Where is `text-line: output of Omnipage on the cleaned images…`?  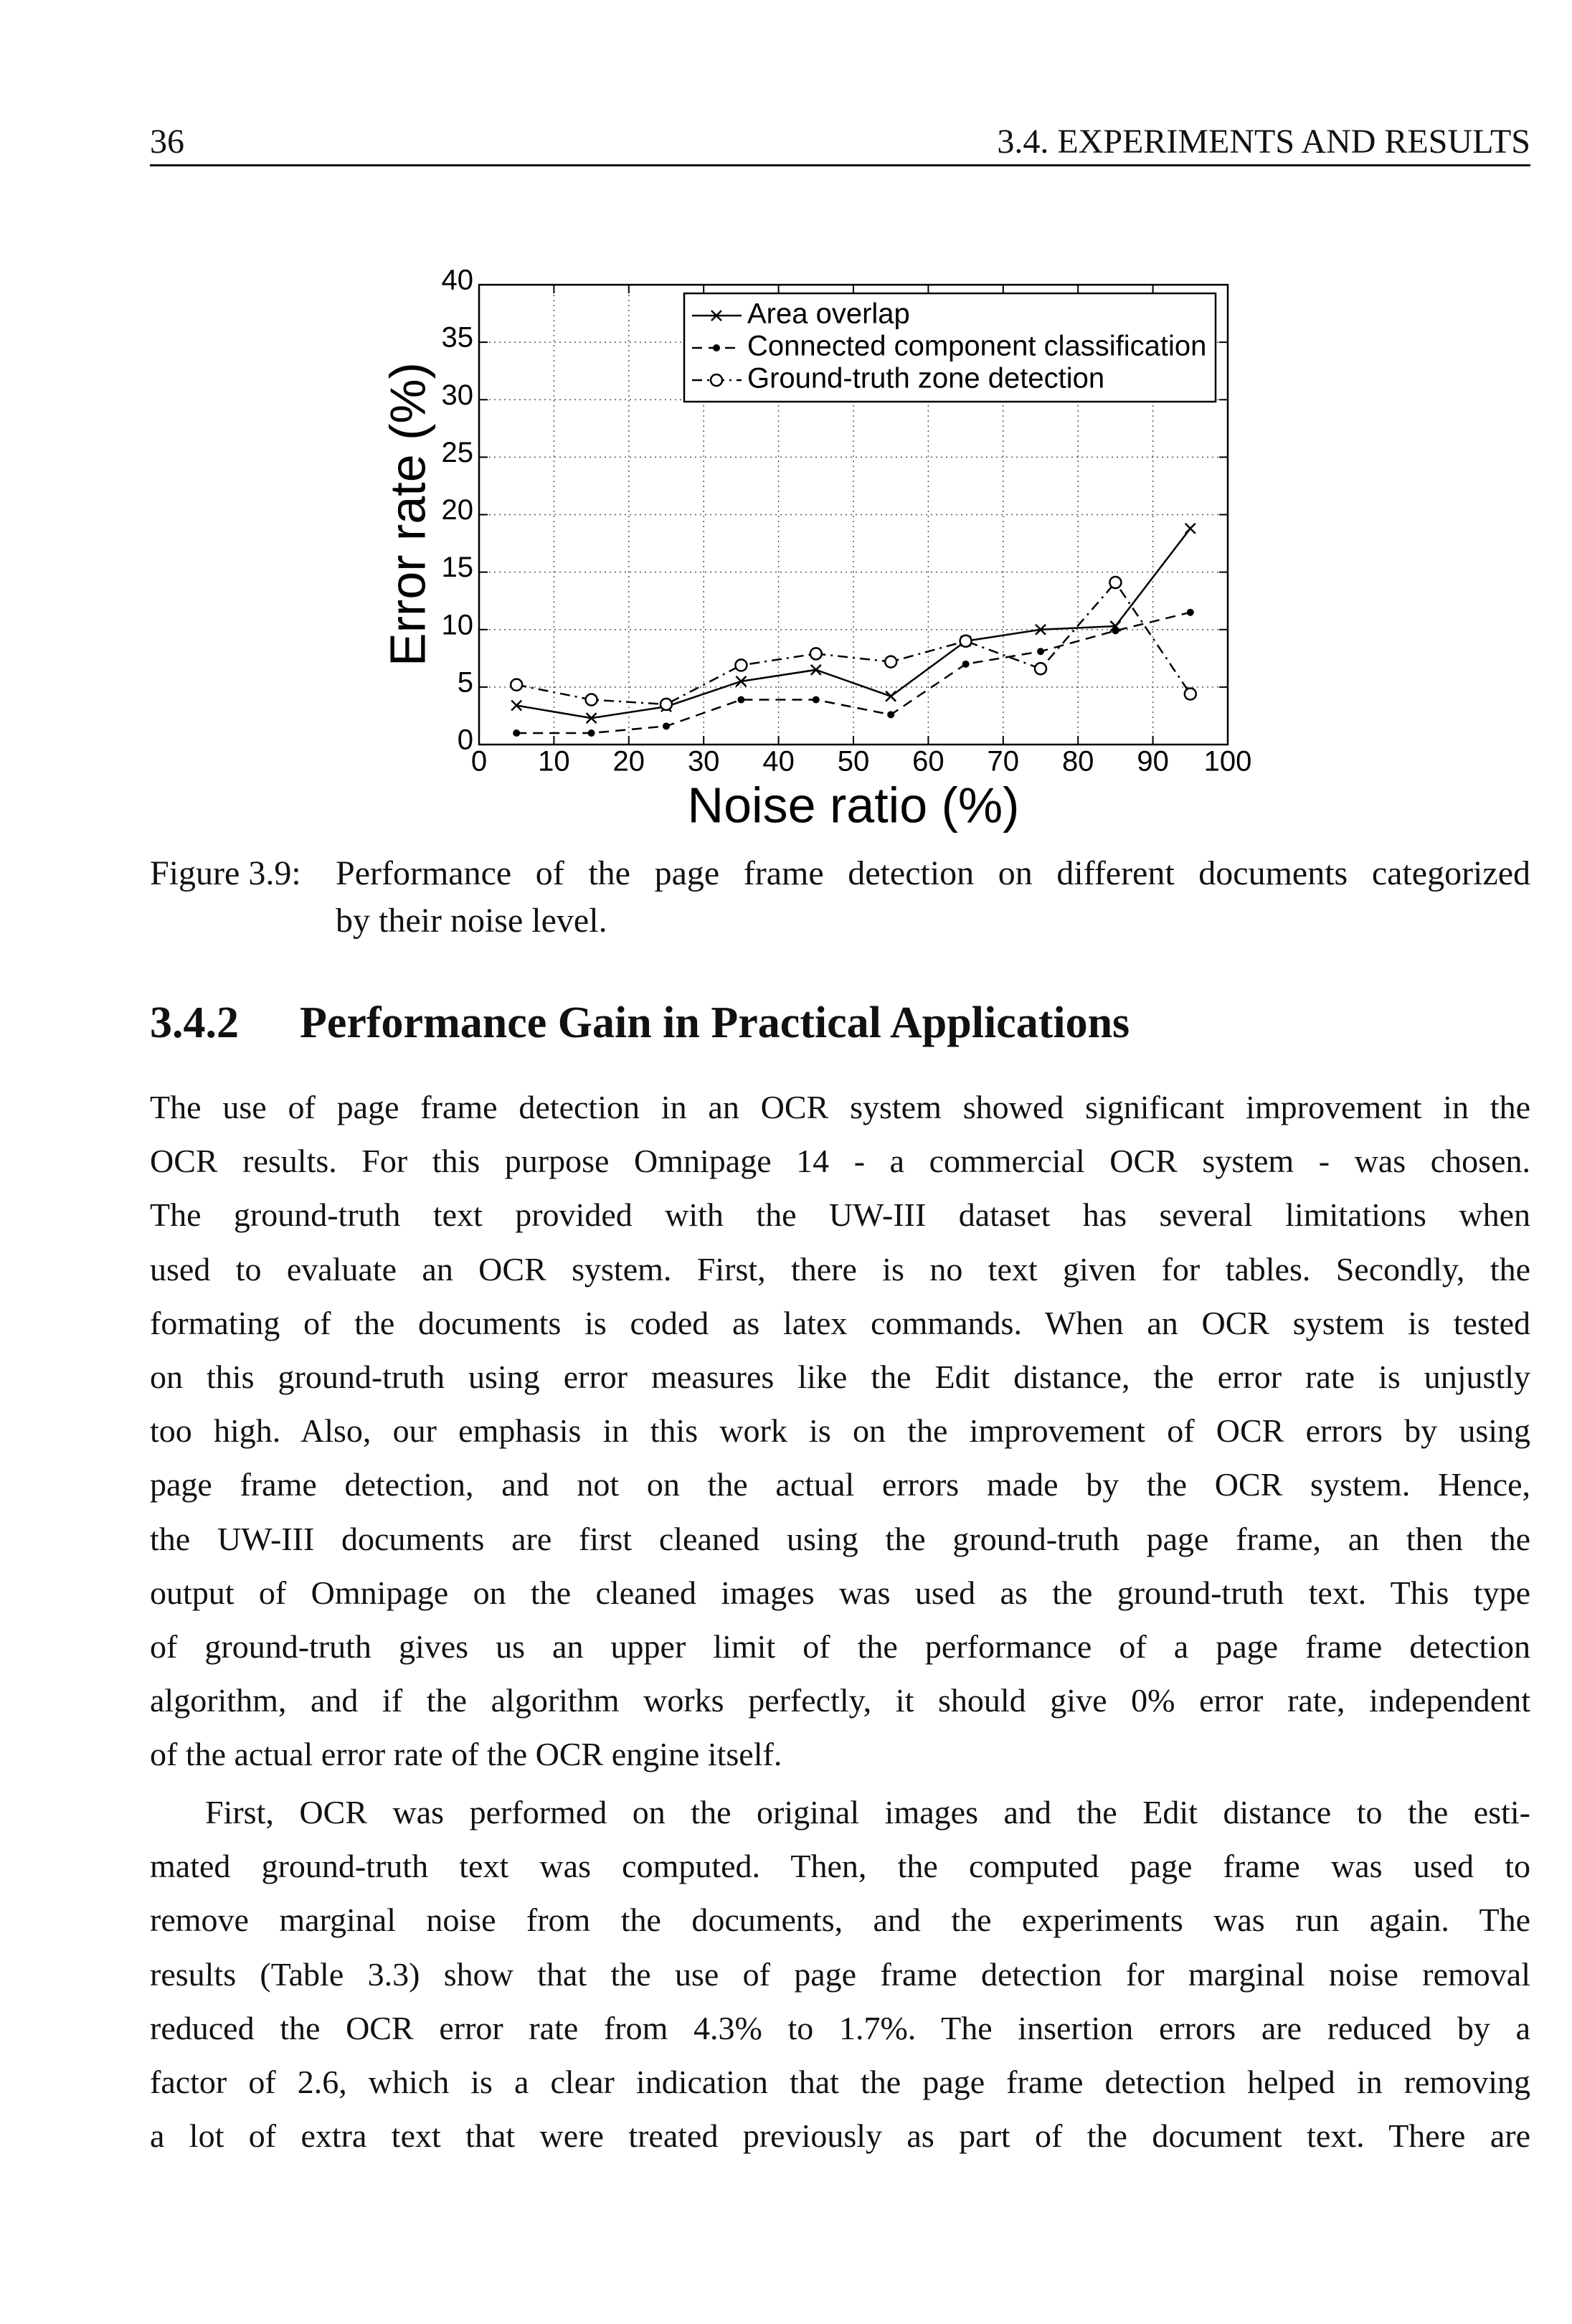
text-line: output of Omnipage on the cleaned images… is located at coordinates (840, 1592).